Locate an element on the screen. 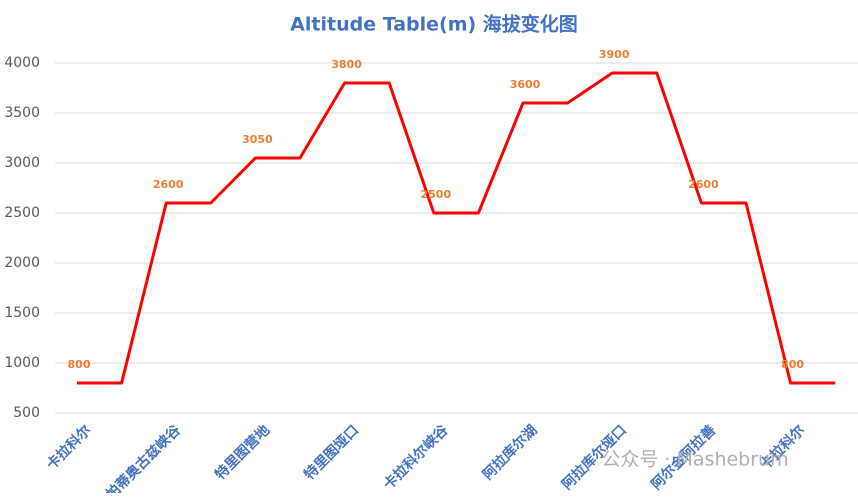 This screenshot has width=858, height=497. y-tick-label: 2500 is located at coordinates (22, 213).